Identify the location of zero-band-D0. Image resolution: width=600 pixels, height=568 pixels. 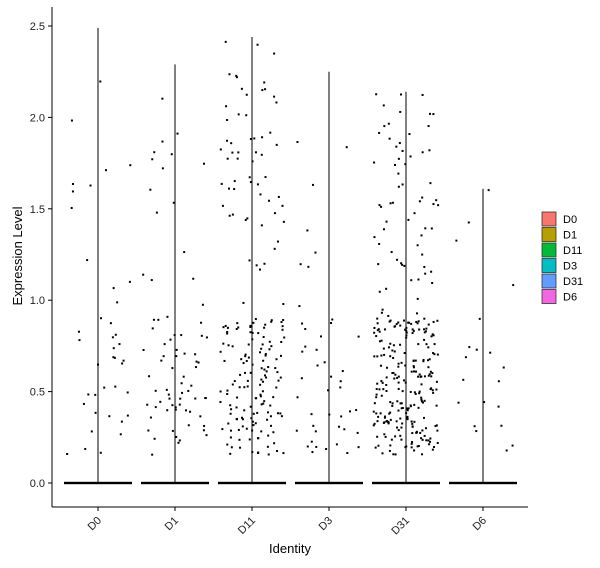
(98, 483).